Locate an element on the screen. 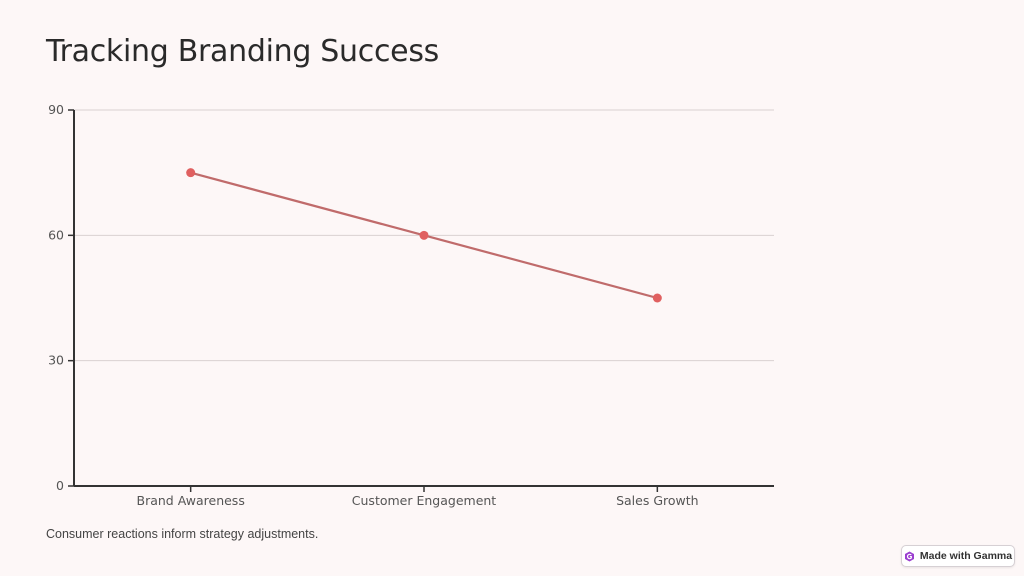 The height and width of the screenshot is (576, 1024). y-tick-label: 30 is located at coordinates (56, 360).